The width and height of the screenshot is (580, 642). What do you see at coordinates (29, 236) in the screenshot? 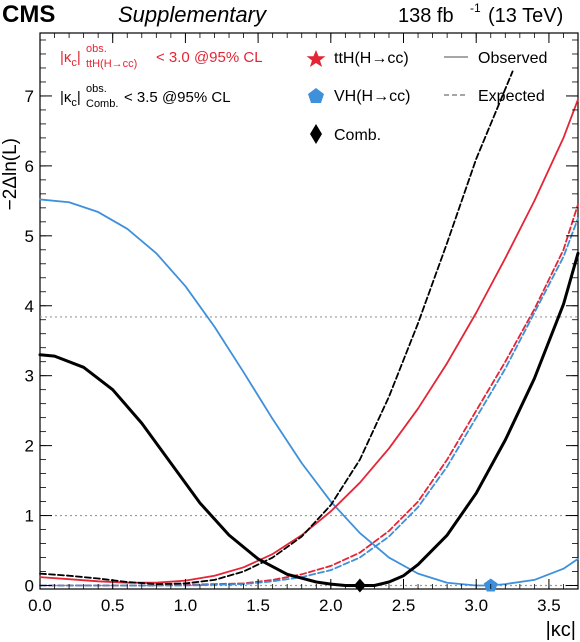
I see `y-tick-label: 5` at bounding box center [29, 236].